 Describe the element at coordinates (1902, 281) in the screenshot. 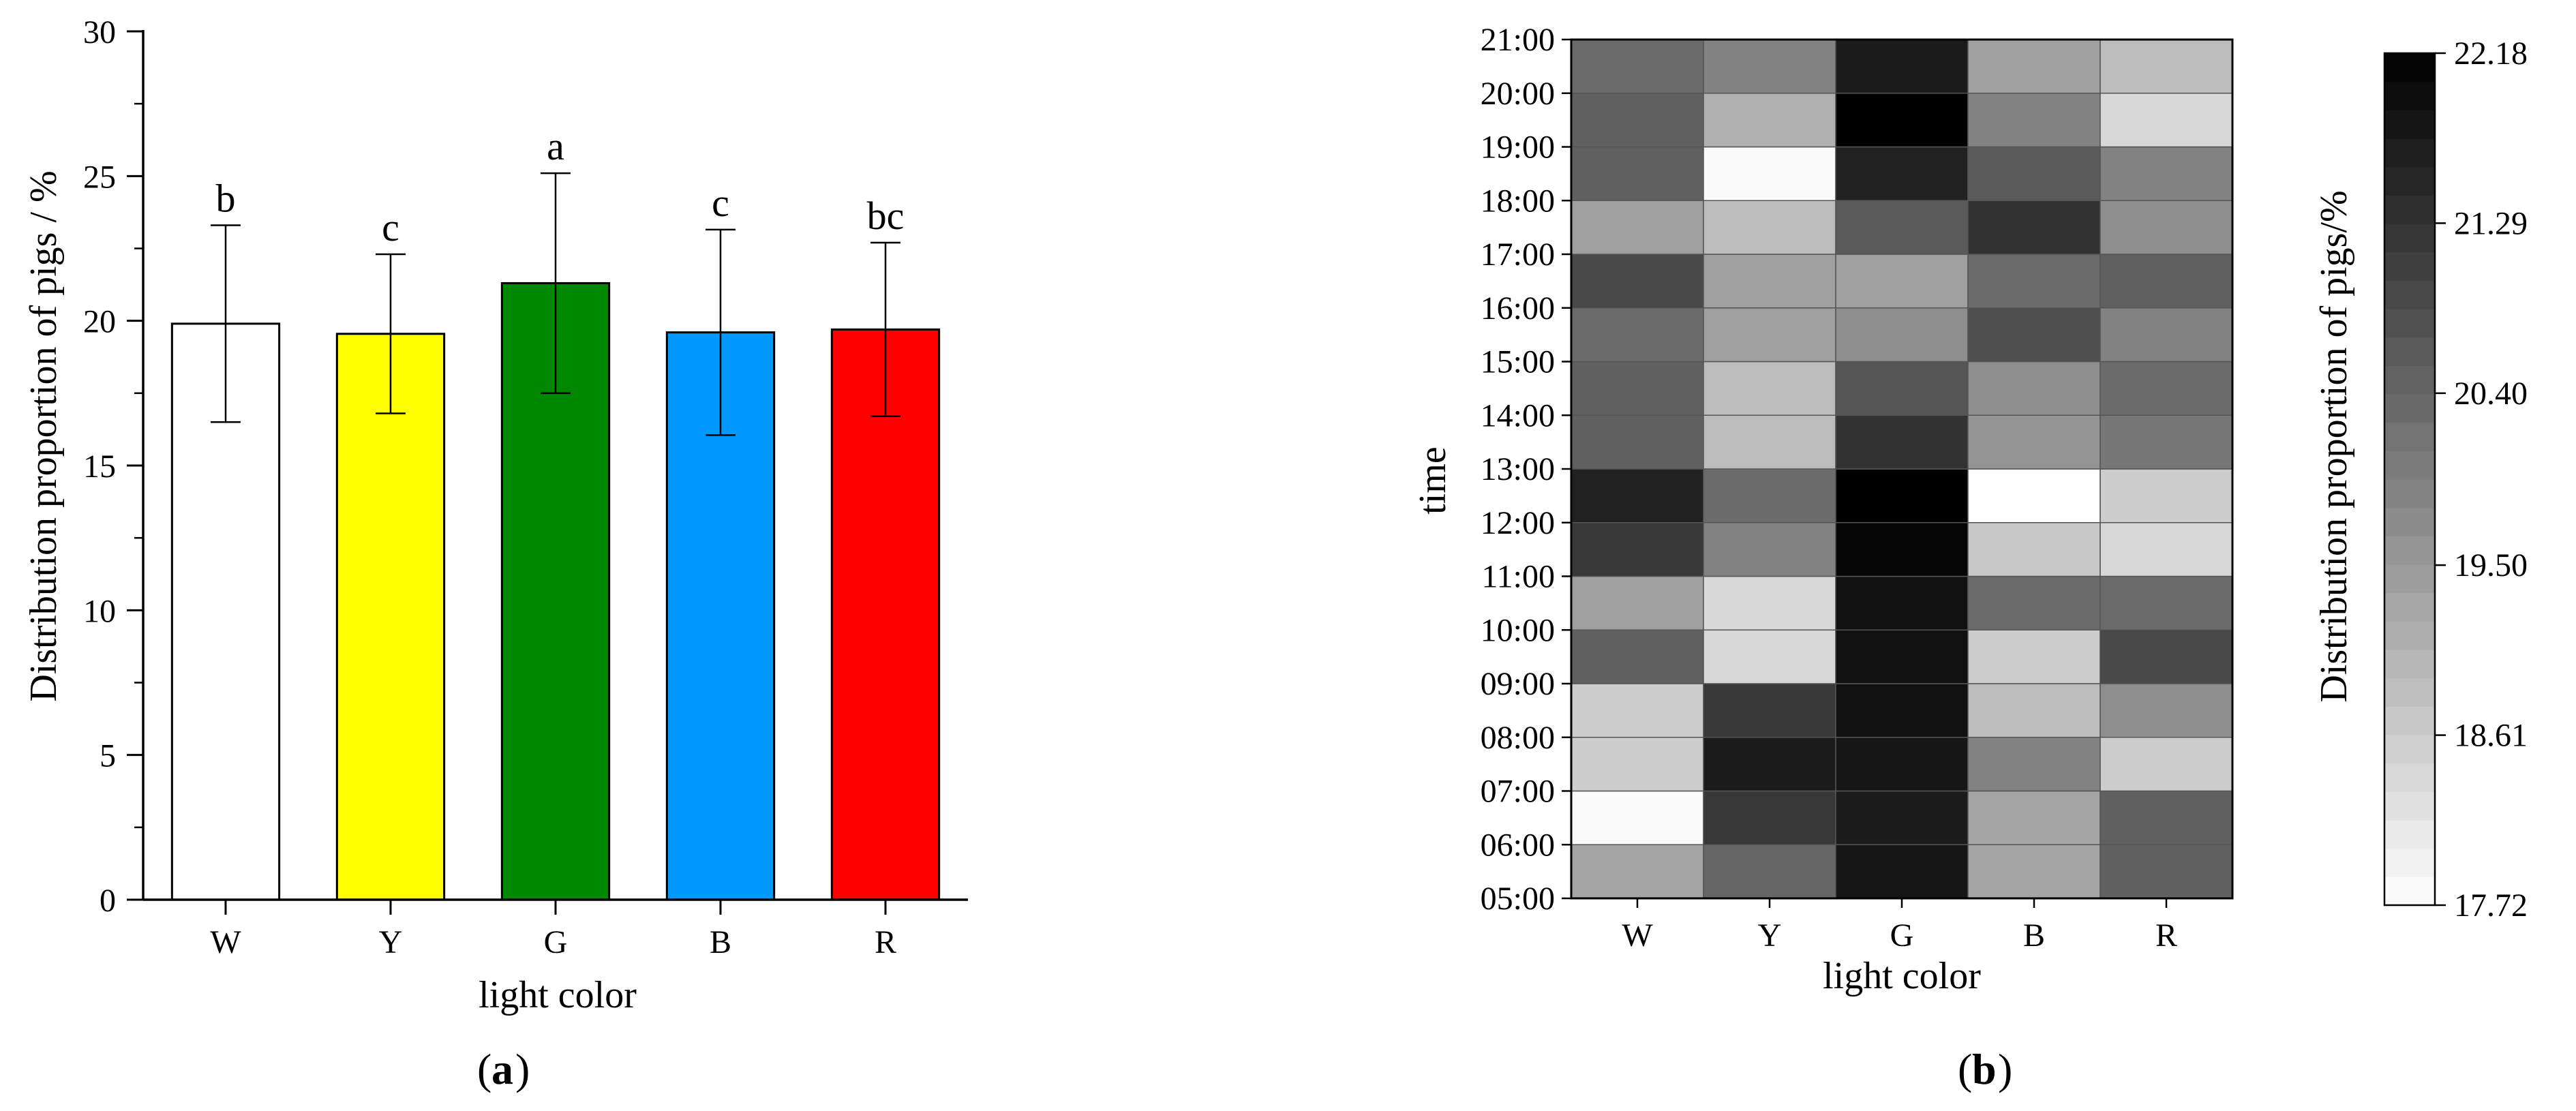

I see `heatmap-cell-G-16:00` at that location.